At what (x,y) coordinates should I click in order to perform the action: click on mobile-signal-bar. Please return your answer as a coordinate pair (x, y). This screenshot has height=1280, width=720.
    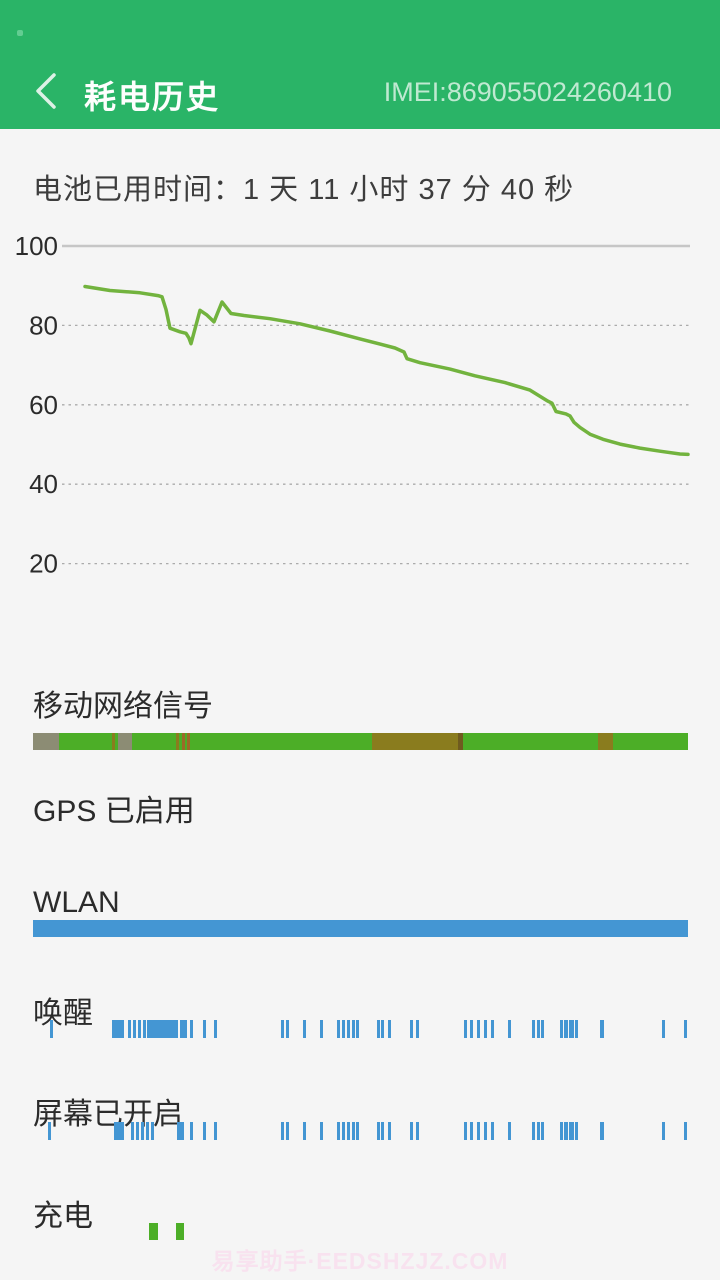
    Looking at the image, I should click on (360, 741).